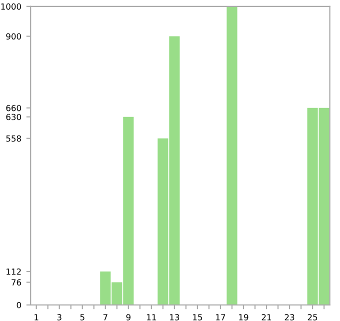  Describe the element at coordinates (19, 305) in the screenshot. I see `y-tick-label: 0` at that location.